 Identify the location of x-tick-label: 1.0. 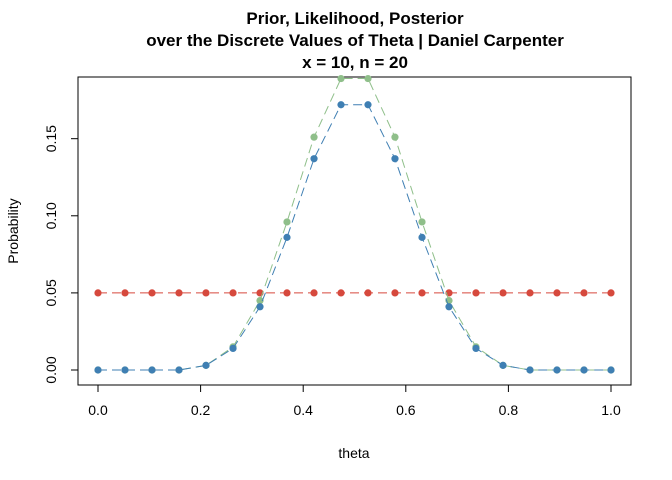
(611, 410).